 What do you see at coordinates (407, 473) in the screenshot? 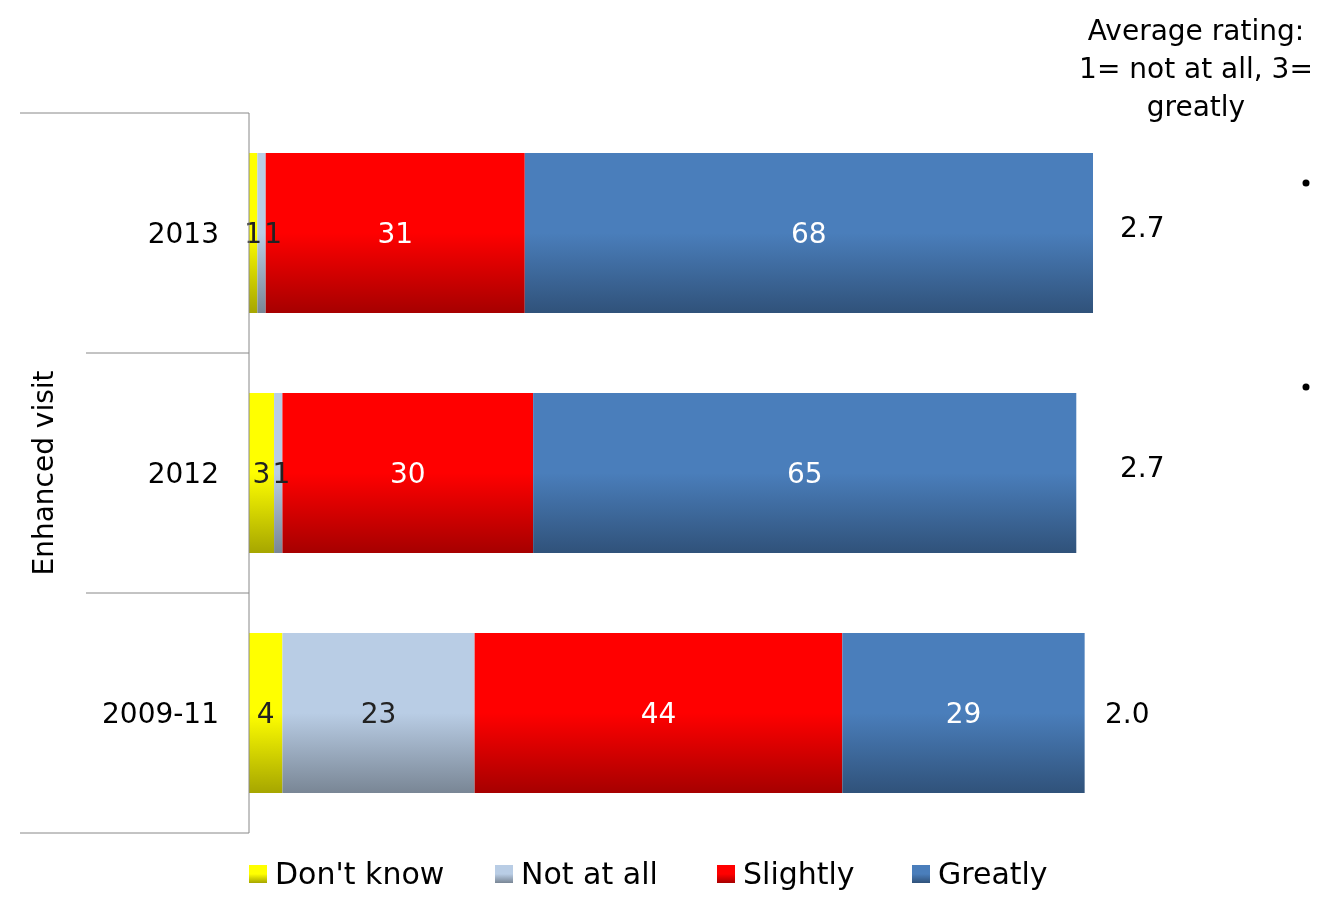
I see `data-label: 30` at bounding box center [407, 473].